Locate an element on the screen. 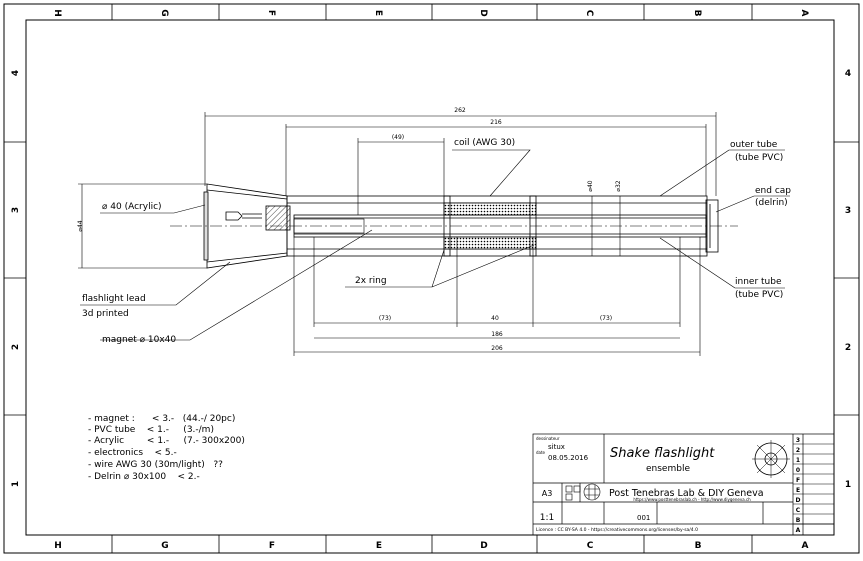  date-label: date is located at coordinates (541, 452).